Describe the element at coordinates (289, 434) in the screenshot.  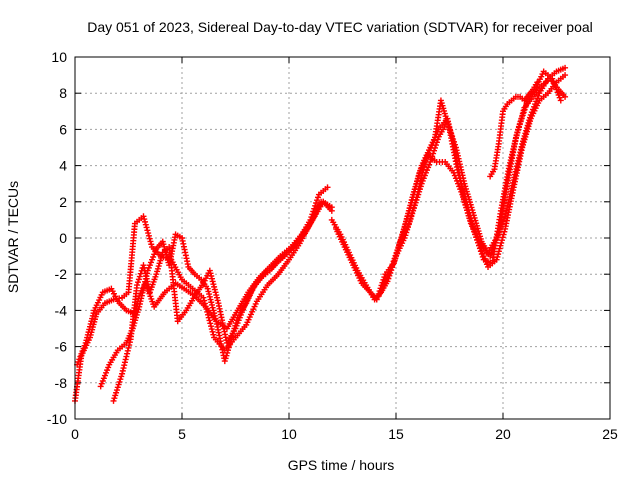
I see `x-tick-label: 10` at that location.